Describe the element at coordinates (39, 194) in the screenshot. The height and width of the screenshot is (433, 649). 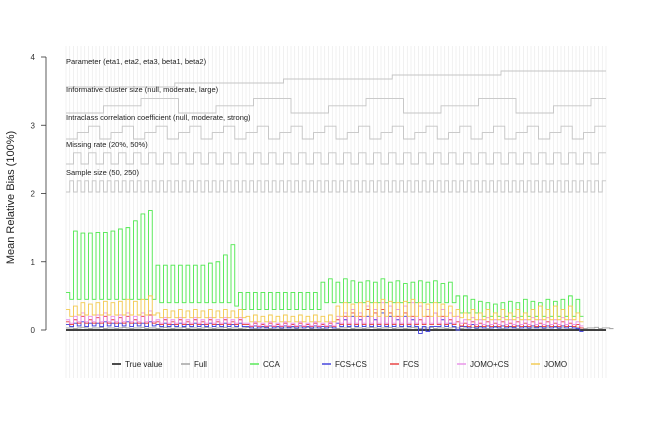
I see `y-axis: 0 1 2 3 4` at that location.